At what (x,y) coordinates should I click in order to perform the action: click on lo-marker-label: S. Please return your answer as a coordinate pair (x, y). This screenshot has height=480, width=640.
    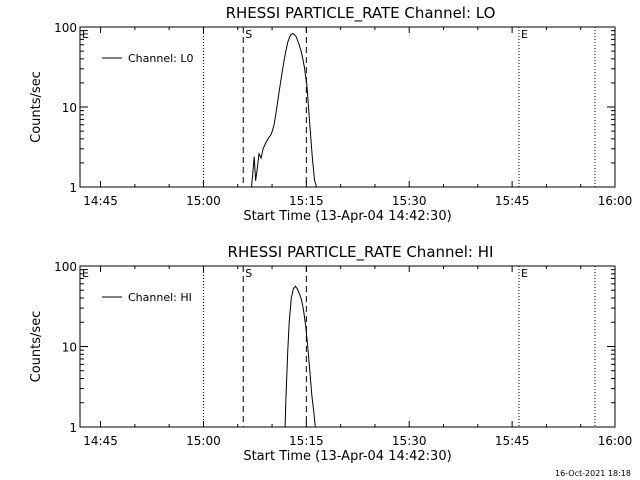
    Looking at the image, I should click on (248, 34).